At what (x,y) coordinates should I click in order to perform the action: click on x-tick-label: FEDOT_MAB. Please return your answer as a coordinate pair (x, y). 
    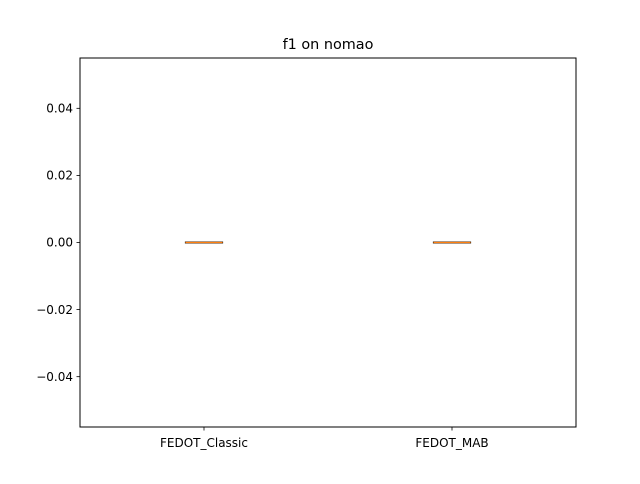
    Looking at the image, I should click on (451, 443).